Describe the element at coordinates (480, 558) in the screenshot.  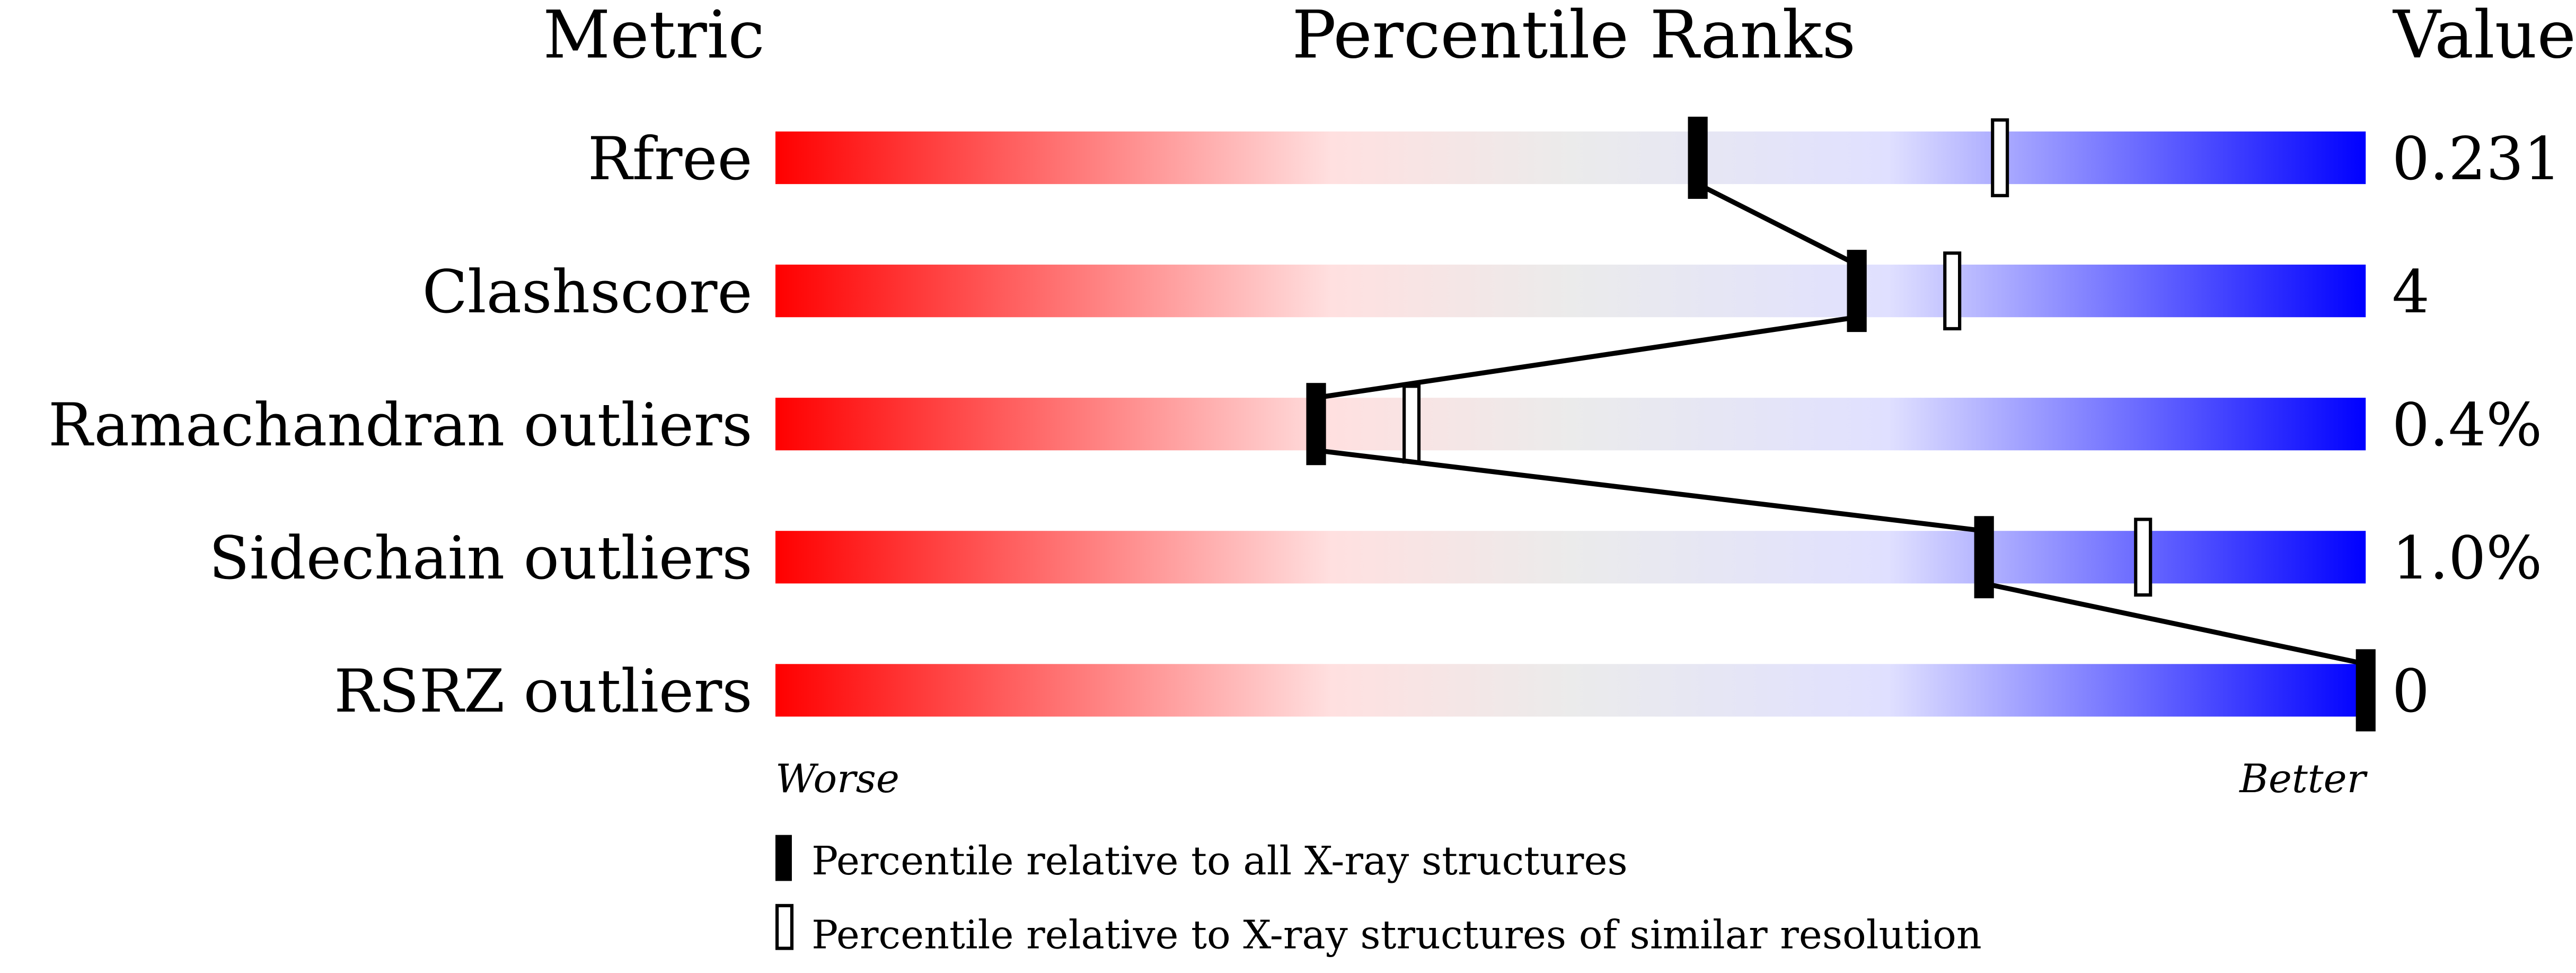
I see `metric-label: Sidechain outliers` at that location.